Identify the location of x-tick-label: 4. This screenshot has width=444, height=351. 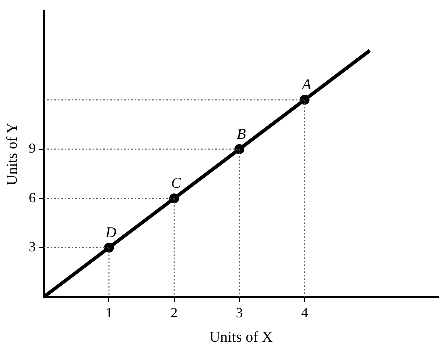
(304, 314).